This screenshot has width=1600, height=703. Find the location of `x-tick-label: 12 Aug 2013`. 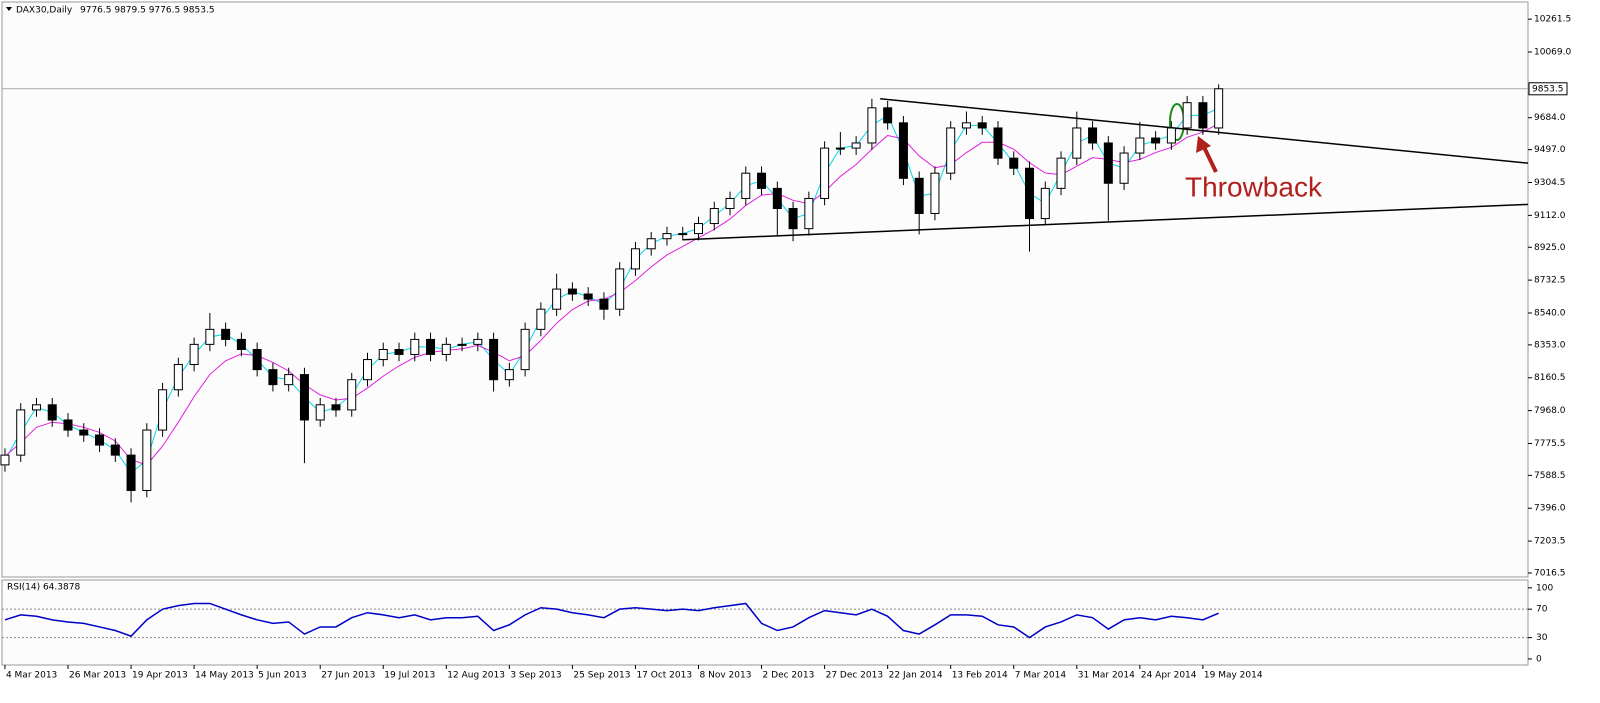

x-tick-label: 12 Aug 2013 is located at coordinates (476, 676).